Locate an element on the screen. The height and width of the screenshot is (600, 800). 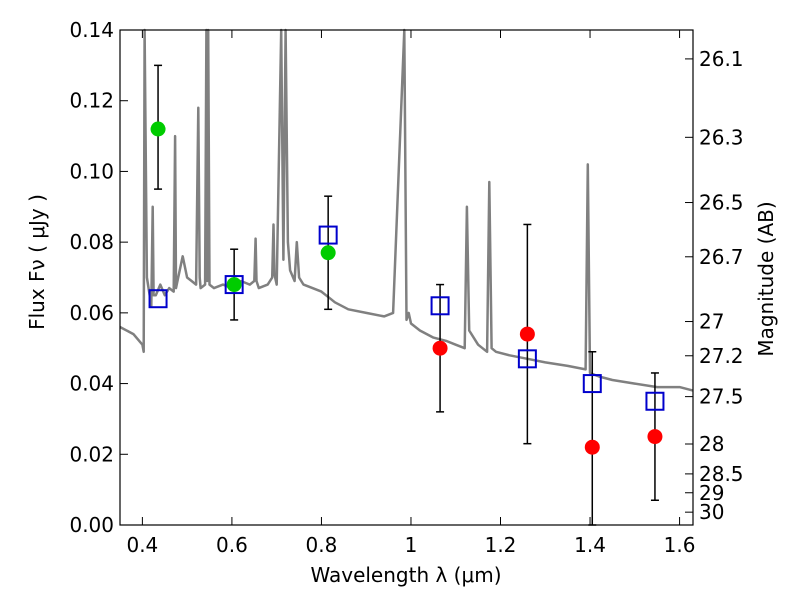
y2-tick-label: 28.5 is located at coordinates (721, 474).